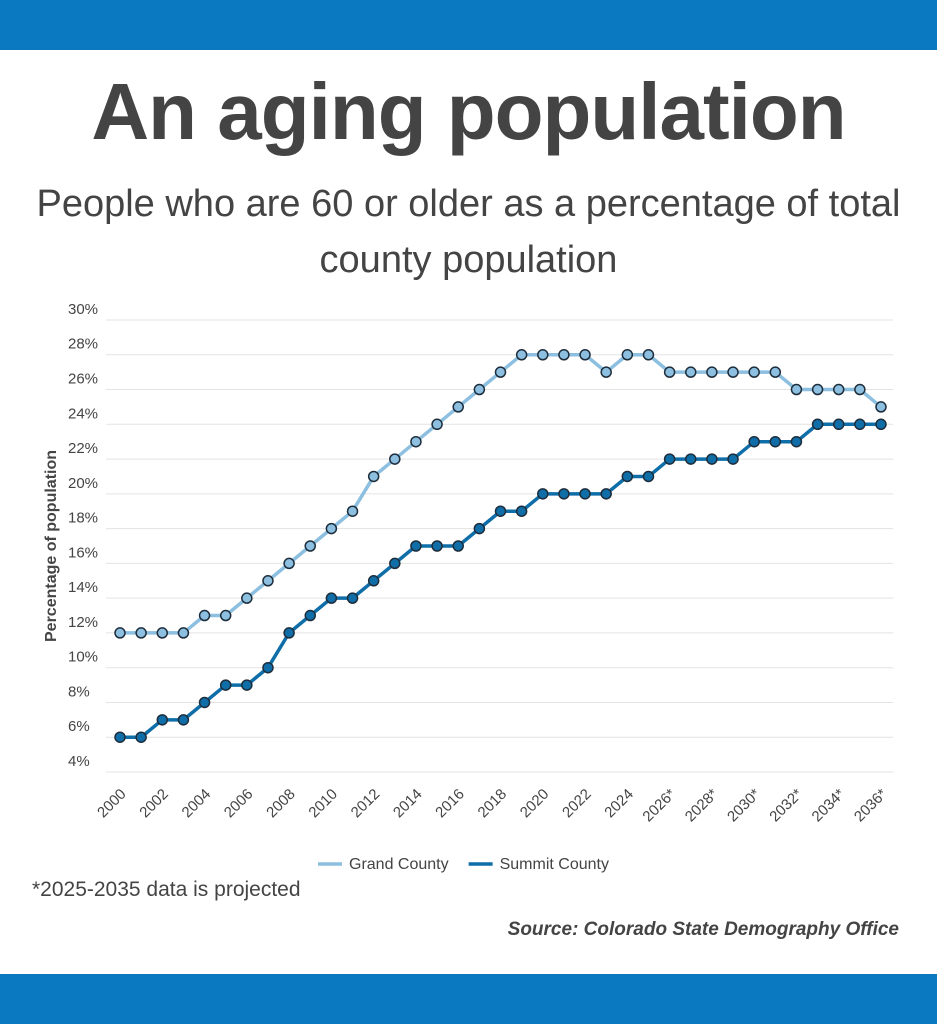  I want to click on legend-label: Grand County, so click(399, 864).